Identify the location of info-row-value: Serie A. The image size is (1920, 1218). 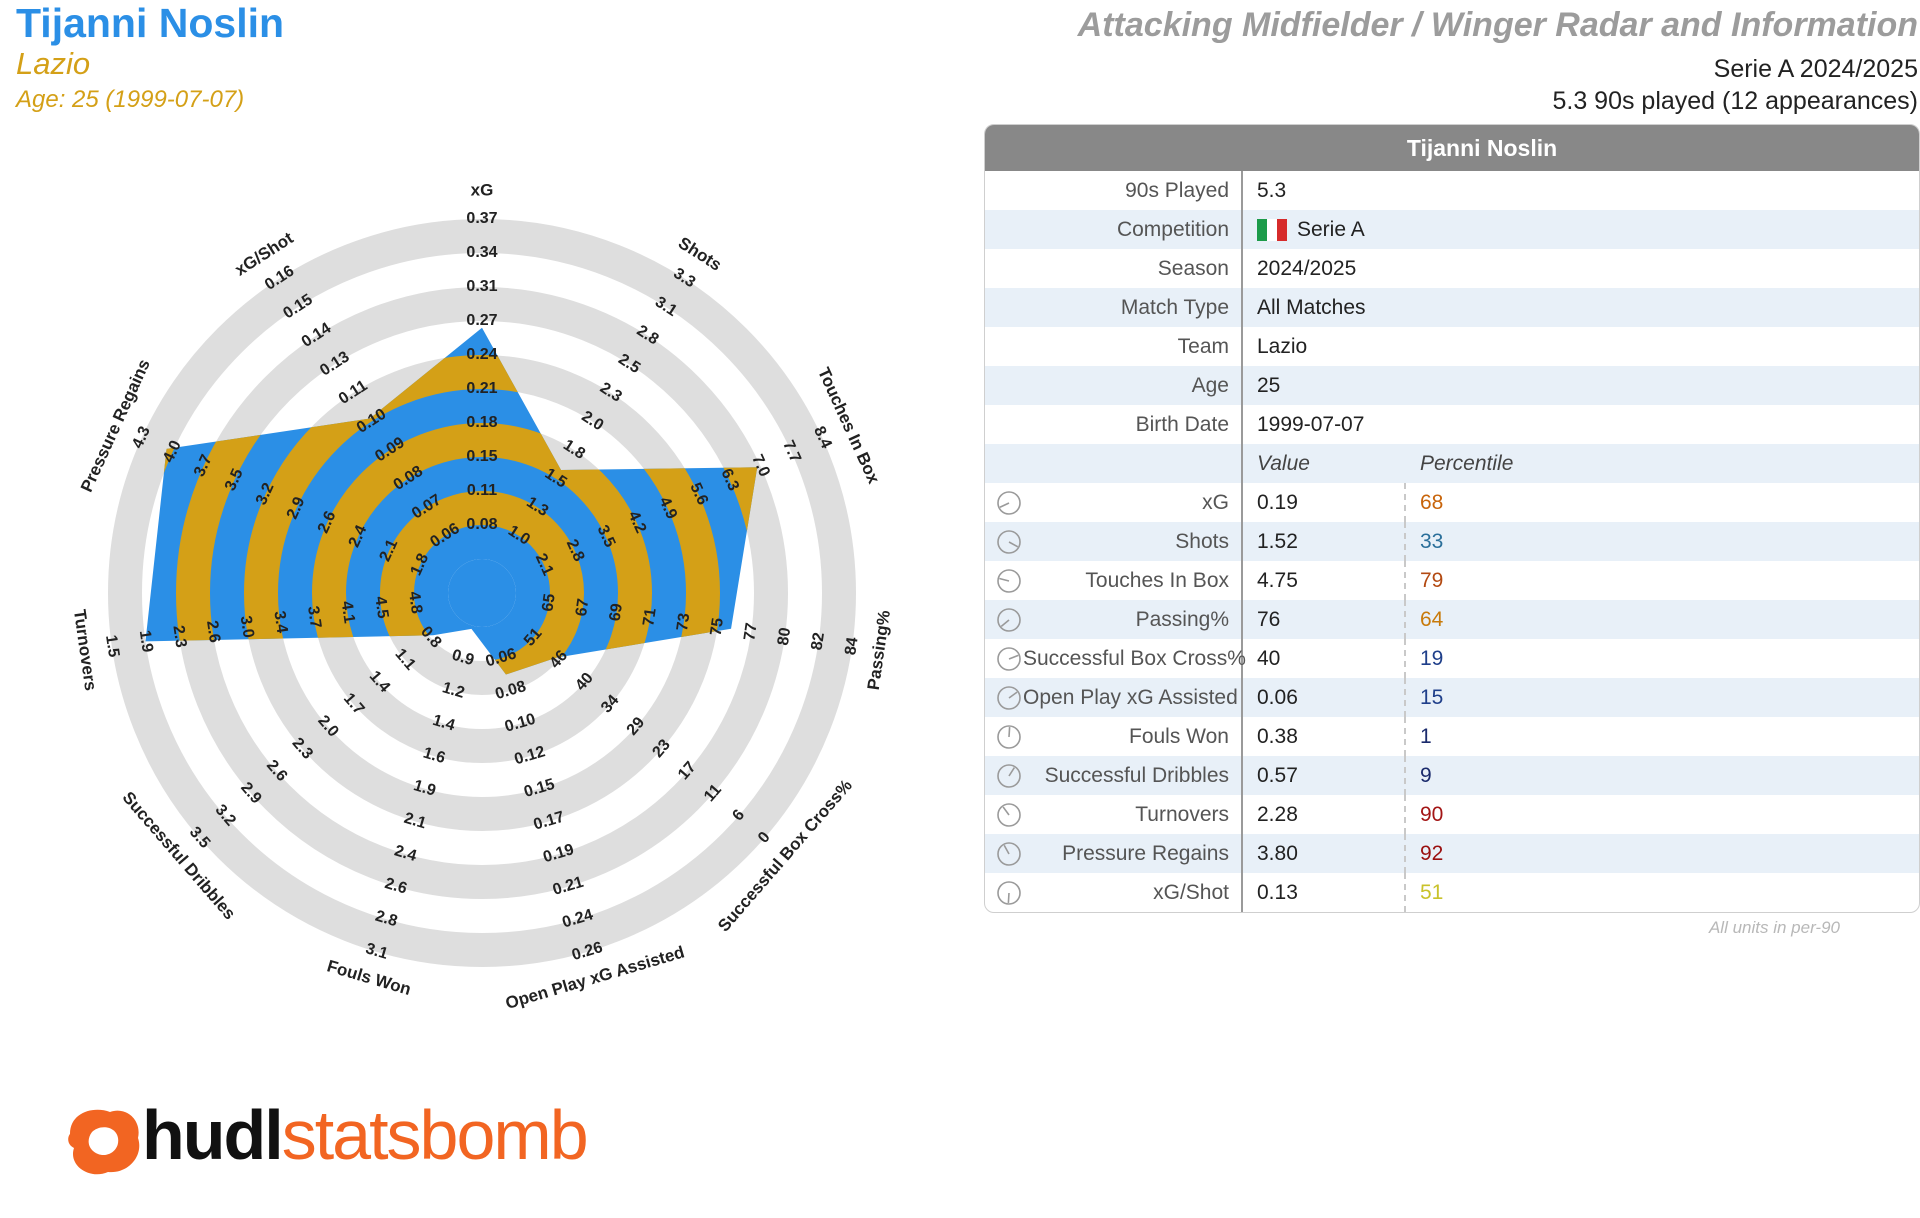
(1304, 229).